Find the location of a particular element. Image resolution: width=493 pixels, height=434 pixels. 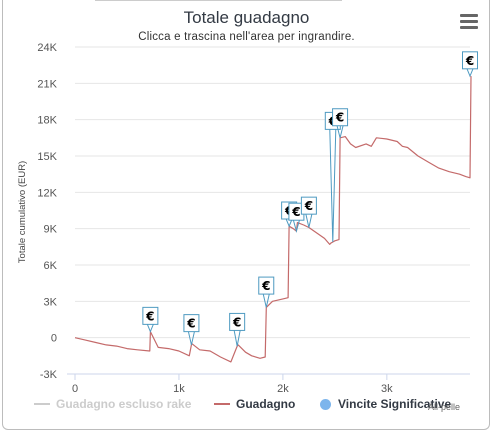

y-tick-label: 0 is located at coordinates (54, 339).